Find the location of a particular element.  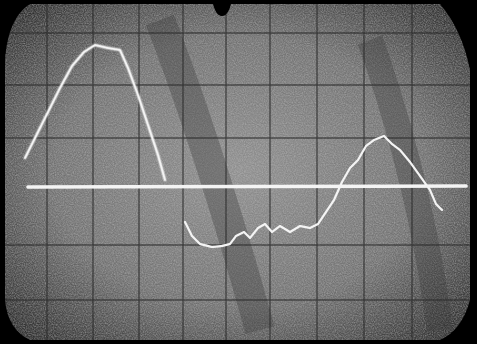

baseline-trace is located at coordinates (247, 186).